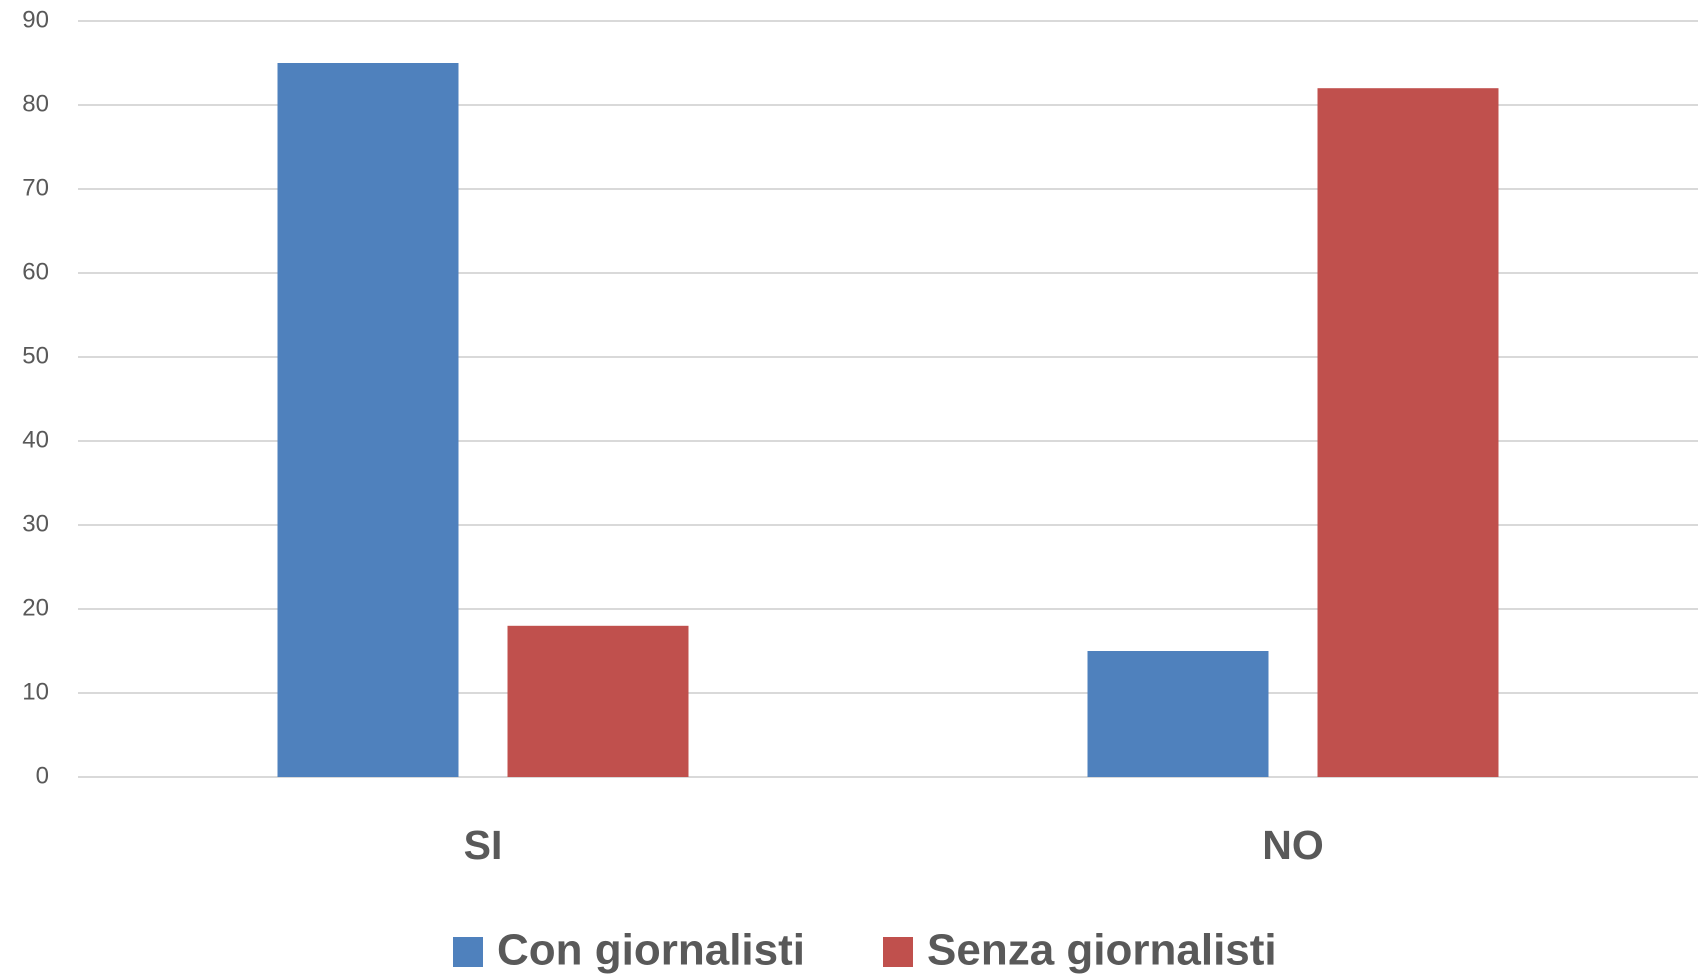 Image resolution: width=1704 pixels, height=975 pixels. What do you see at coordinates (35, 19) in the screenshot?
I see `y-tick-label: 90` at bounding box center [35, 19].